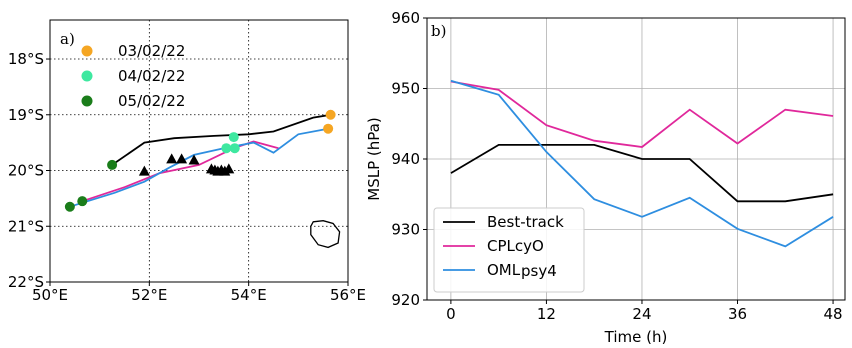 Image resolution: width=852 pixels, height=348 pixels. I want to click on x-axis-label: Time (h), so click(636, 337).